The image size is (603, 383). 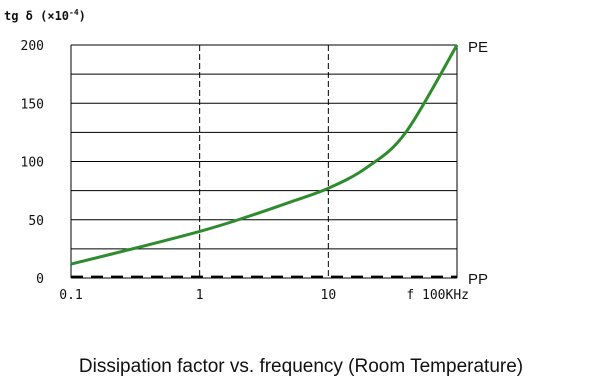 I want to click on series-label-pe: PE, so click(x=478, y=47).